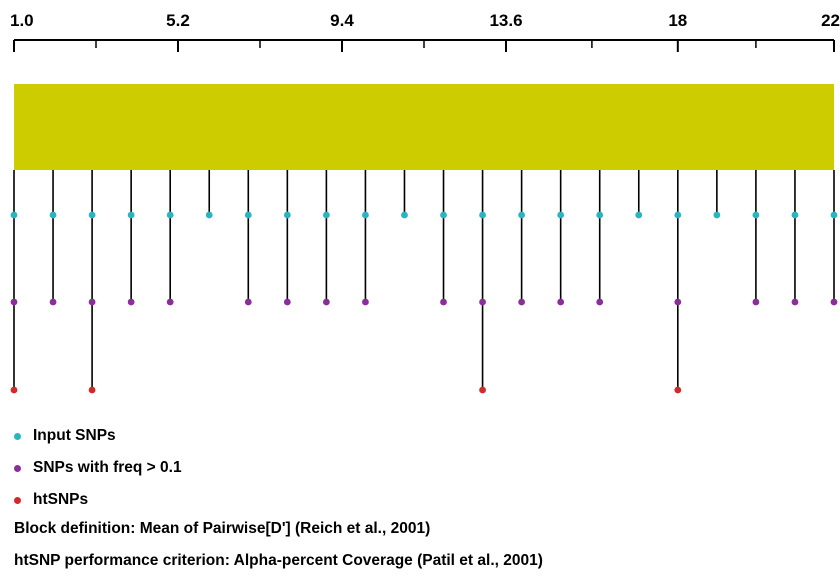  I want to click on legend: Input SNPs SNPs with freq > 0.1 htSNPs, so click(98, 468).